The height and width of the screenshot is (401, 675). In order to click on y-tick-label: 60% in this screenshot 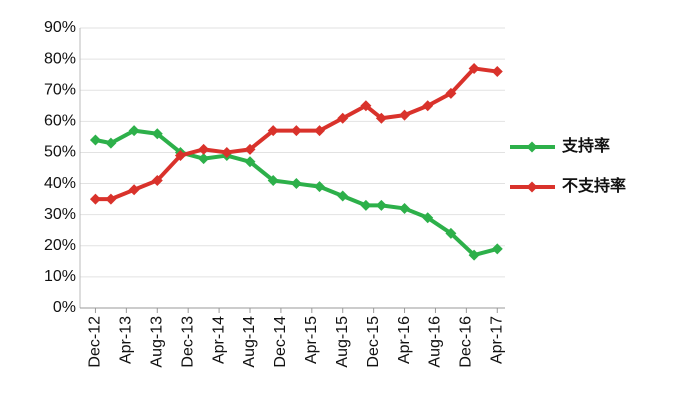, I will do `click(60, 121)`.